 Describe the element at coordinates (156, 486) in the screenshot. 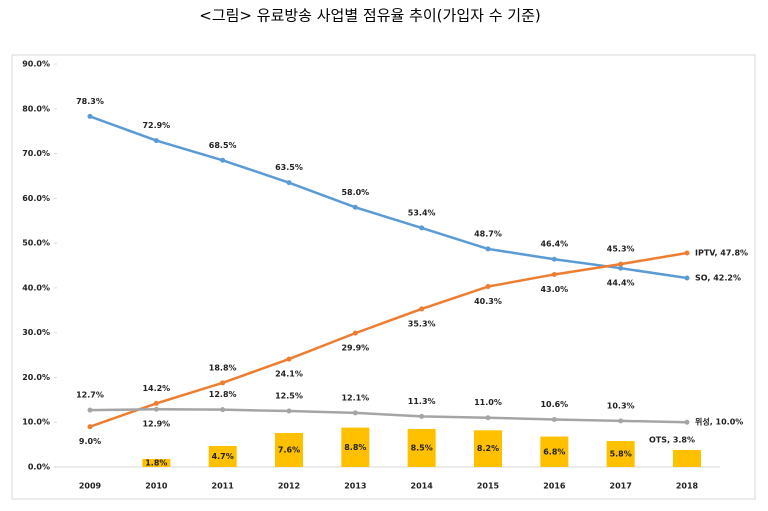

I see `x-tick-label: 2010` at that location.